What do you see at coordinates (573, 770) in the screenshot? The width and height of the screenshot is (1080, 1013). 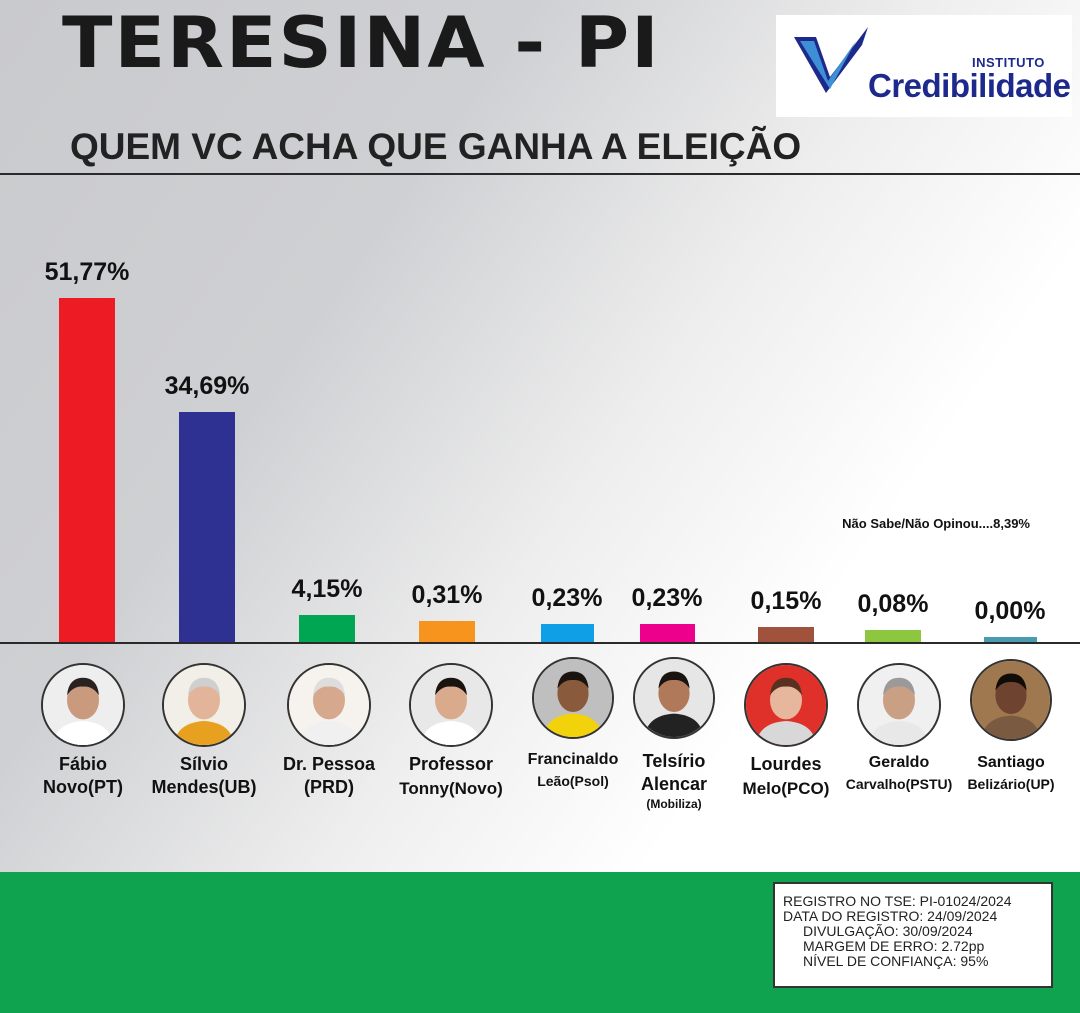 I see `candidate-name-5: Francinaldo Leão(Psol)` at bounding box center [573, 770].